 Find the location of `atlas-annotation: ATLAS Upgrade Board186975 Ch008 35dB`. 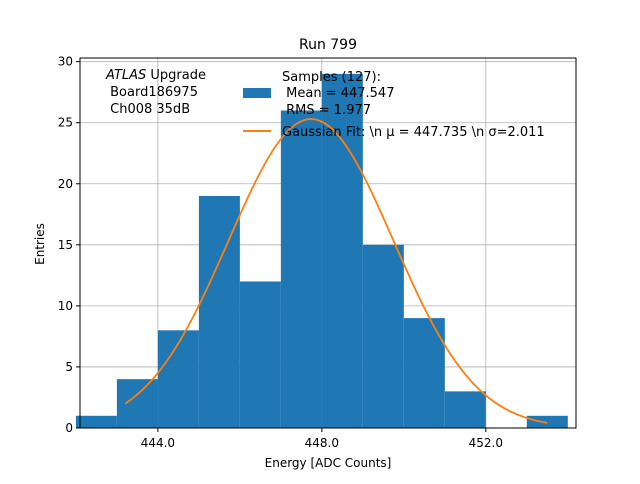

atlas-annotation: ATLAS Upgrade Board186975 Ch008 35dB is located at coordinates (155, 92).